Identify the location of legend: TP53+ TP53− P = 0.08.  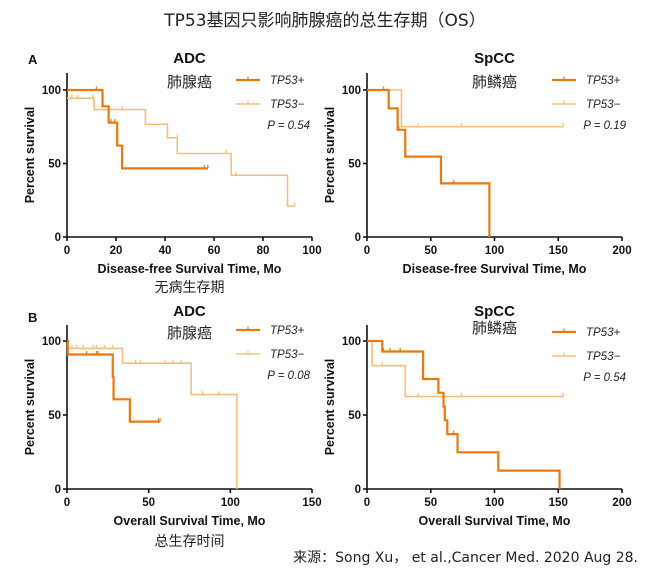
(273, 353).